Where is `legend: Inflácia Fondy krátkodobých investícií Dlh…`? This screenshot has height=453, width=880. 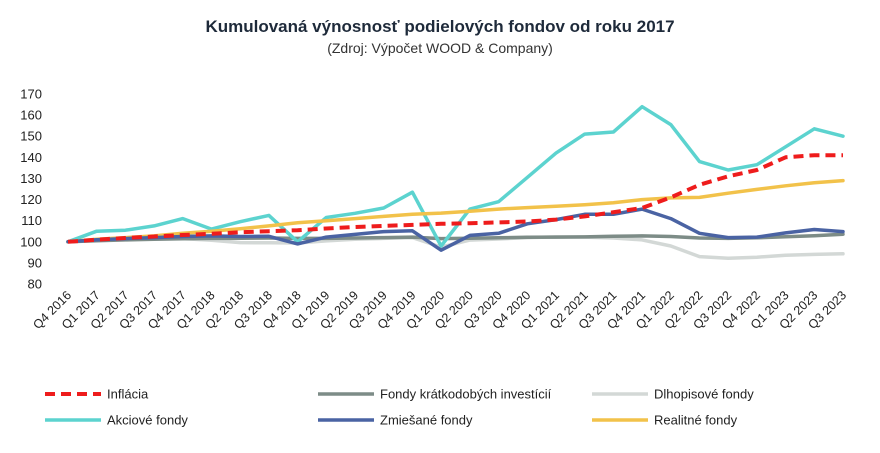
legend: Inflácia Fondy krátkodobých investícií Dlh… is located at coordinates (399, 407).